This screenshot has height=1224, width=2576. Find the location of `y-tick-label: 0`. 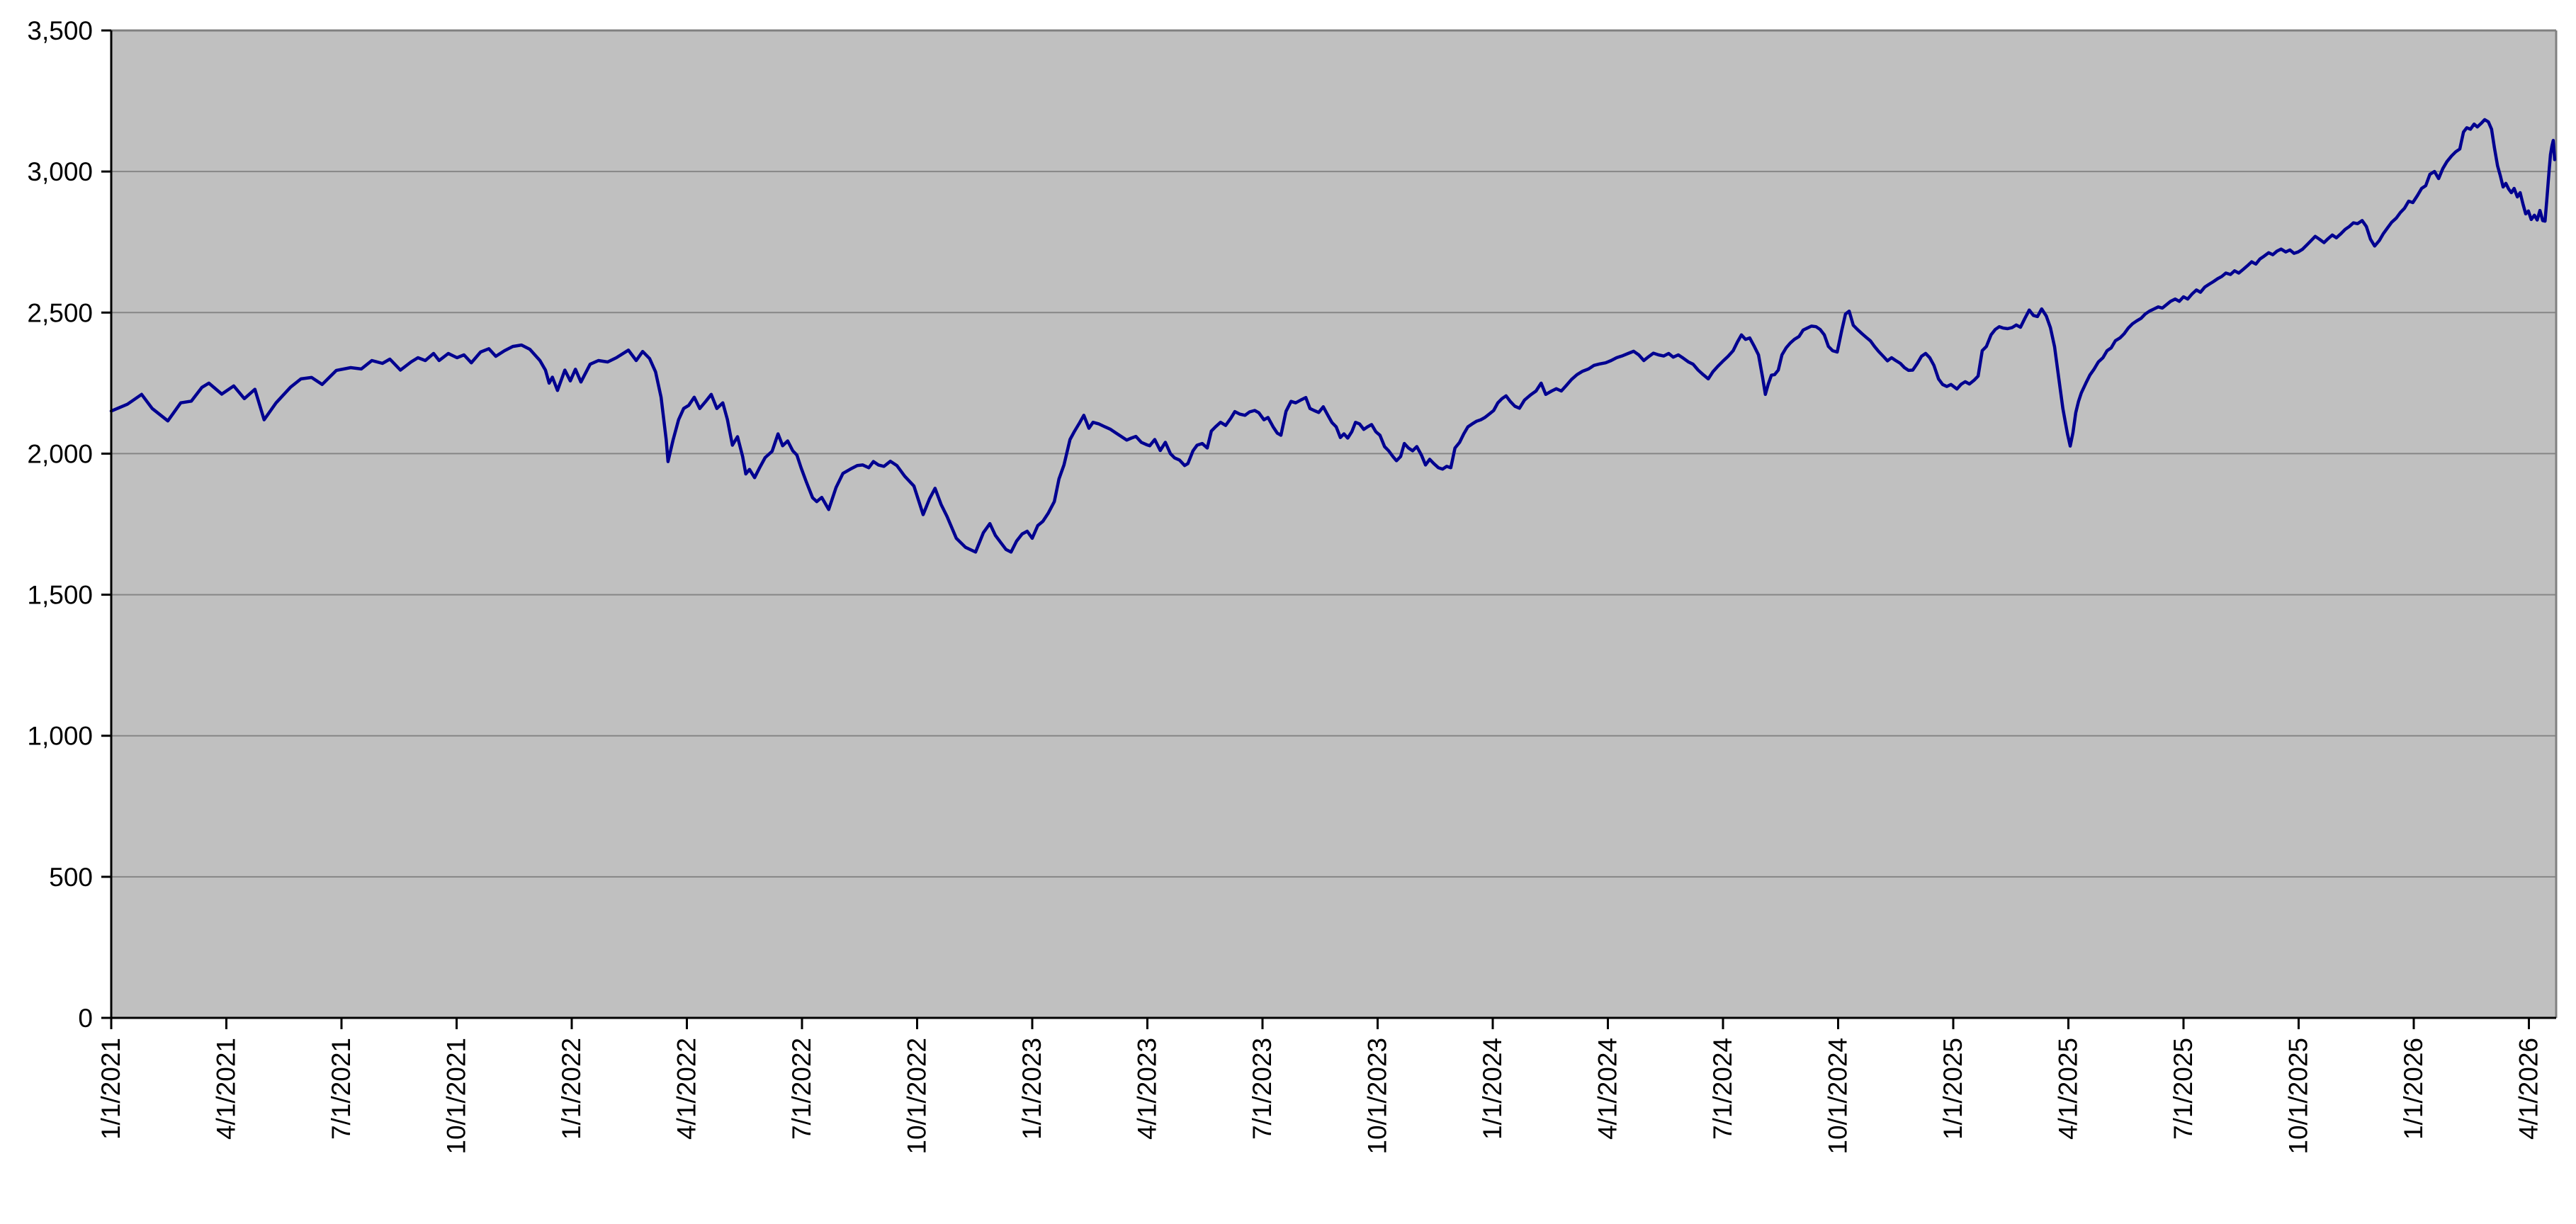

y-tick-label: 0 is located at coordinates (85, 1019).